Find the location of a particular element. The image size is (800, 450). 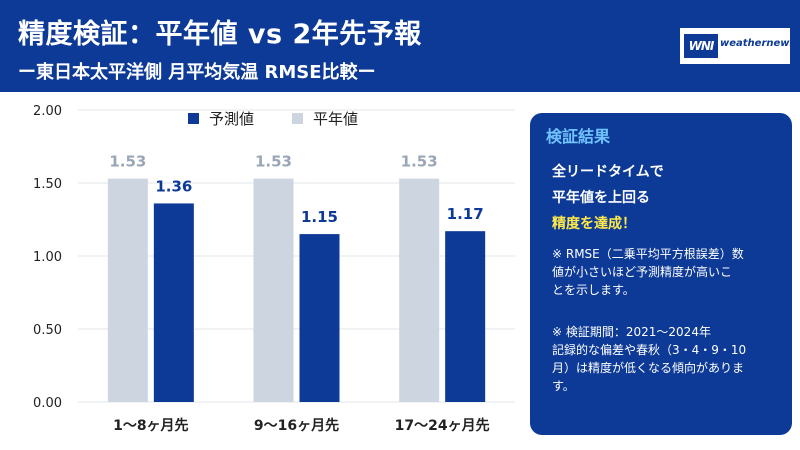

y-tick-label: 2.00 is located at coordinates (47, 111).